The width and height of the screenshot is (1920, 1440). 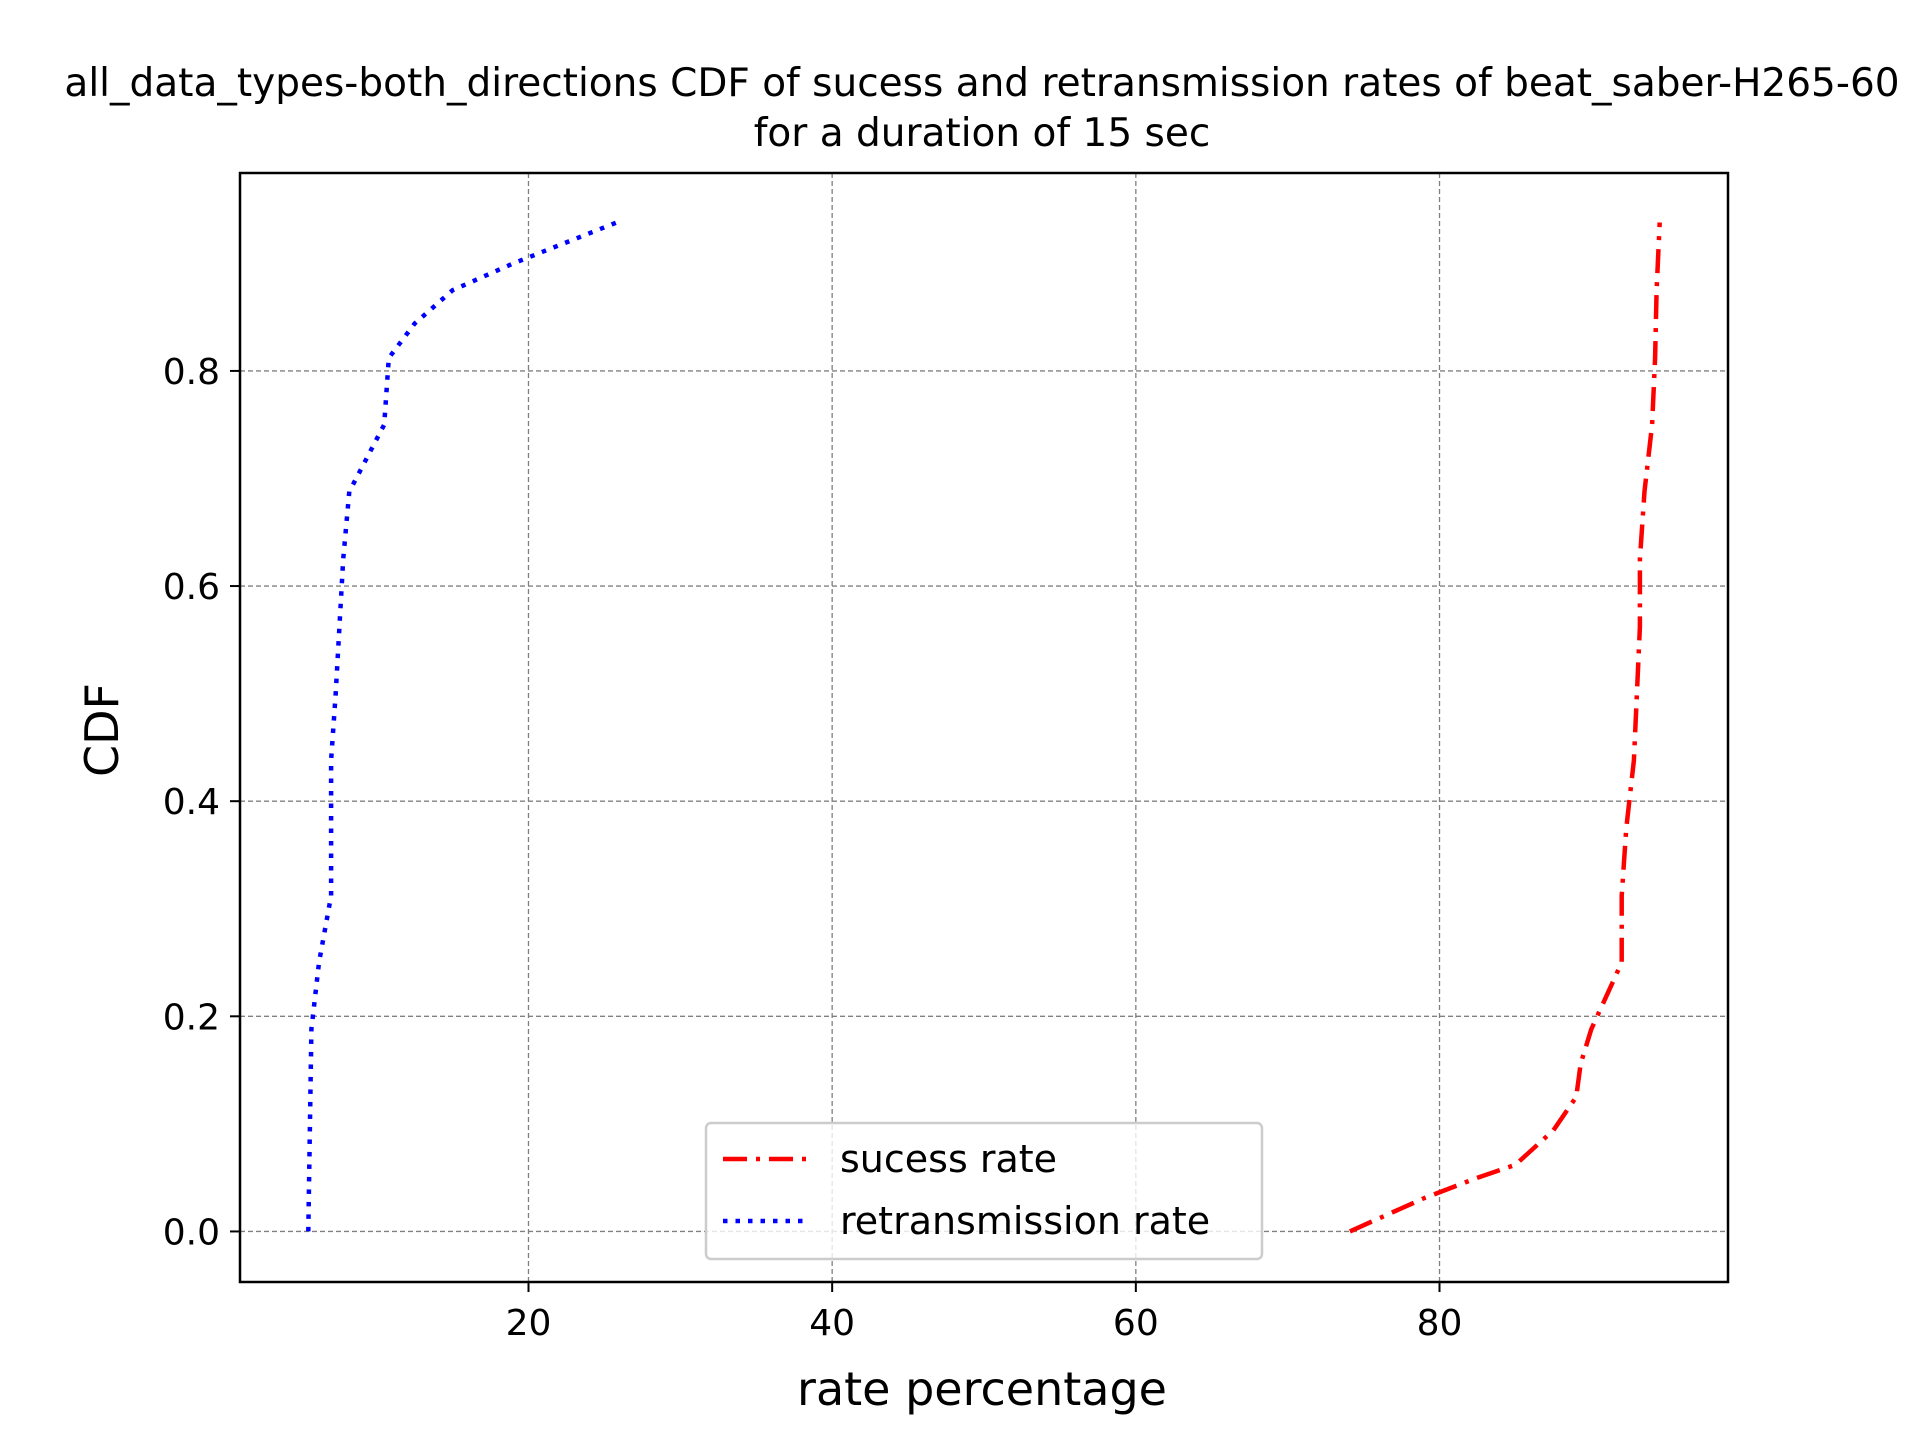 I want to click on x-axis-label: rate percentage, so click(x=982, y=1389).